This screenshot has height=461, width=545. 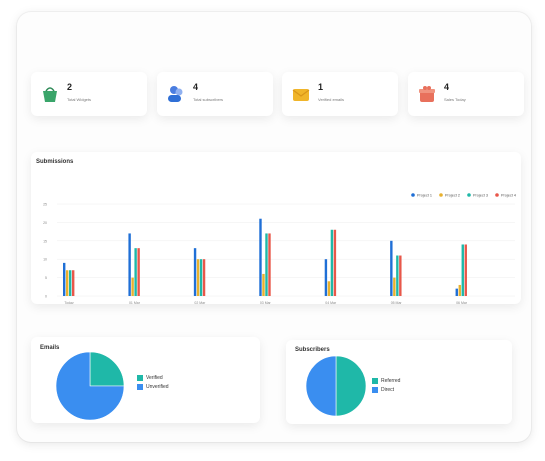 I want to click on subscribers-card: Subscribers Referred Direct, so click(x=399, y=382).